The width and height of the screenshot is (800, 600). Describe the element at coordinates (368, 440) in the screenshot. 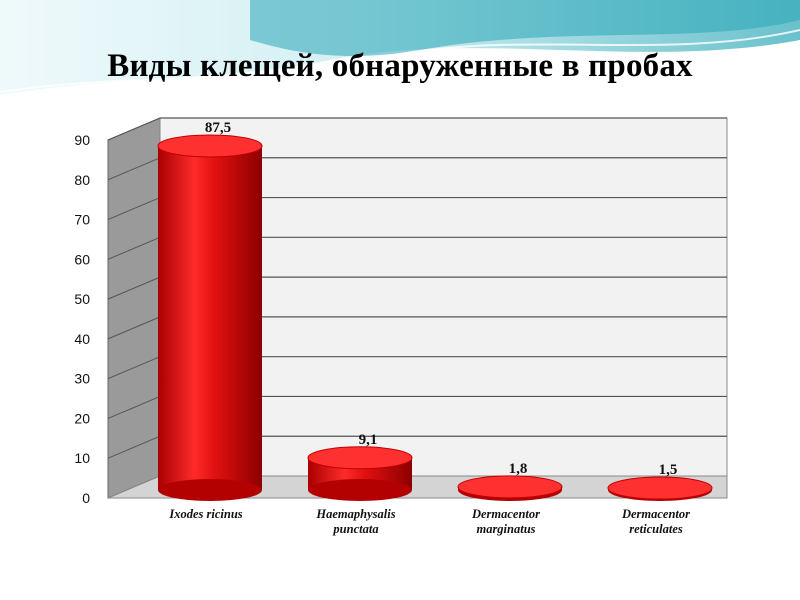

I see `bar-data-label: 9,1` at that location.